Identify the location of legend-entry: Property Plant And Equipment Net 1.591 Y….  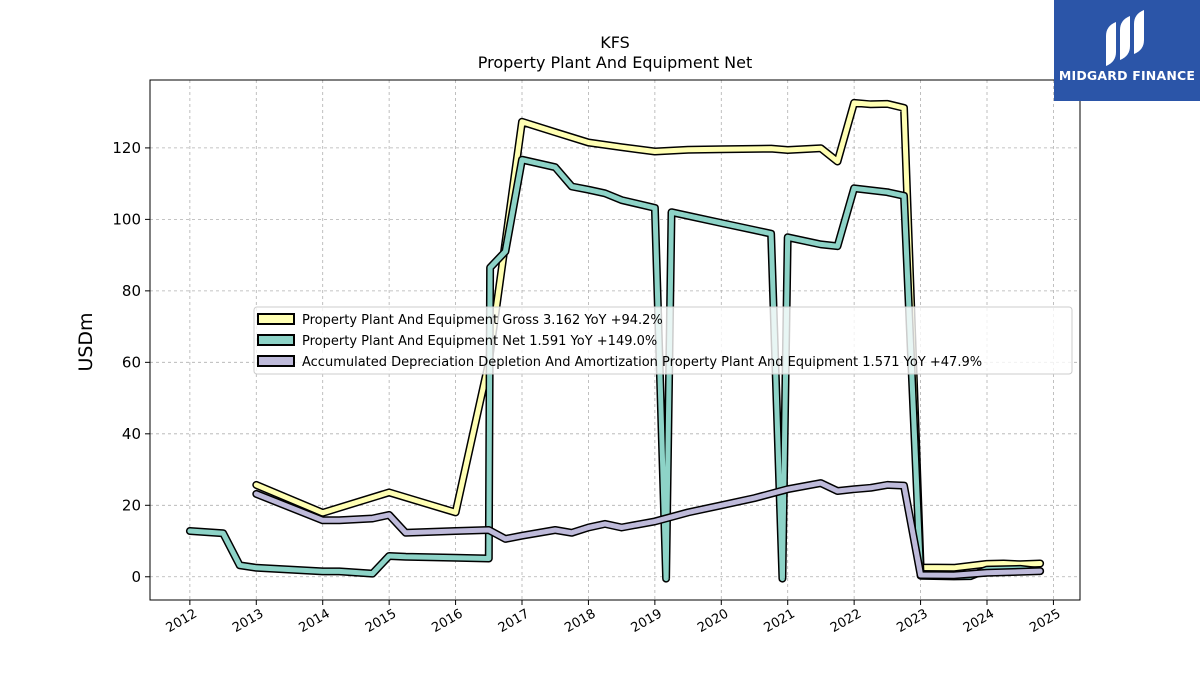
(479, 341).